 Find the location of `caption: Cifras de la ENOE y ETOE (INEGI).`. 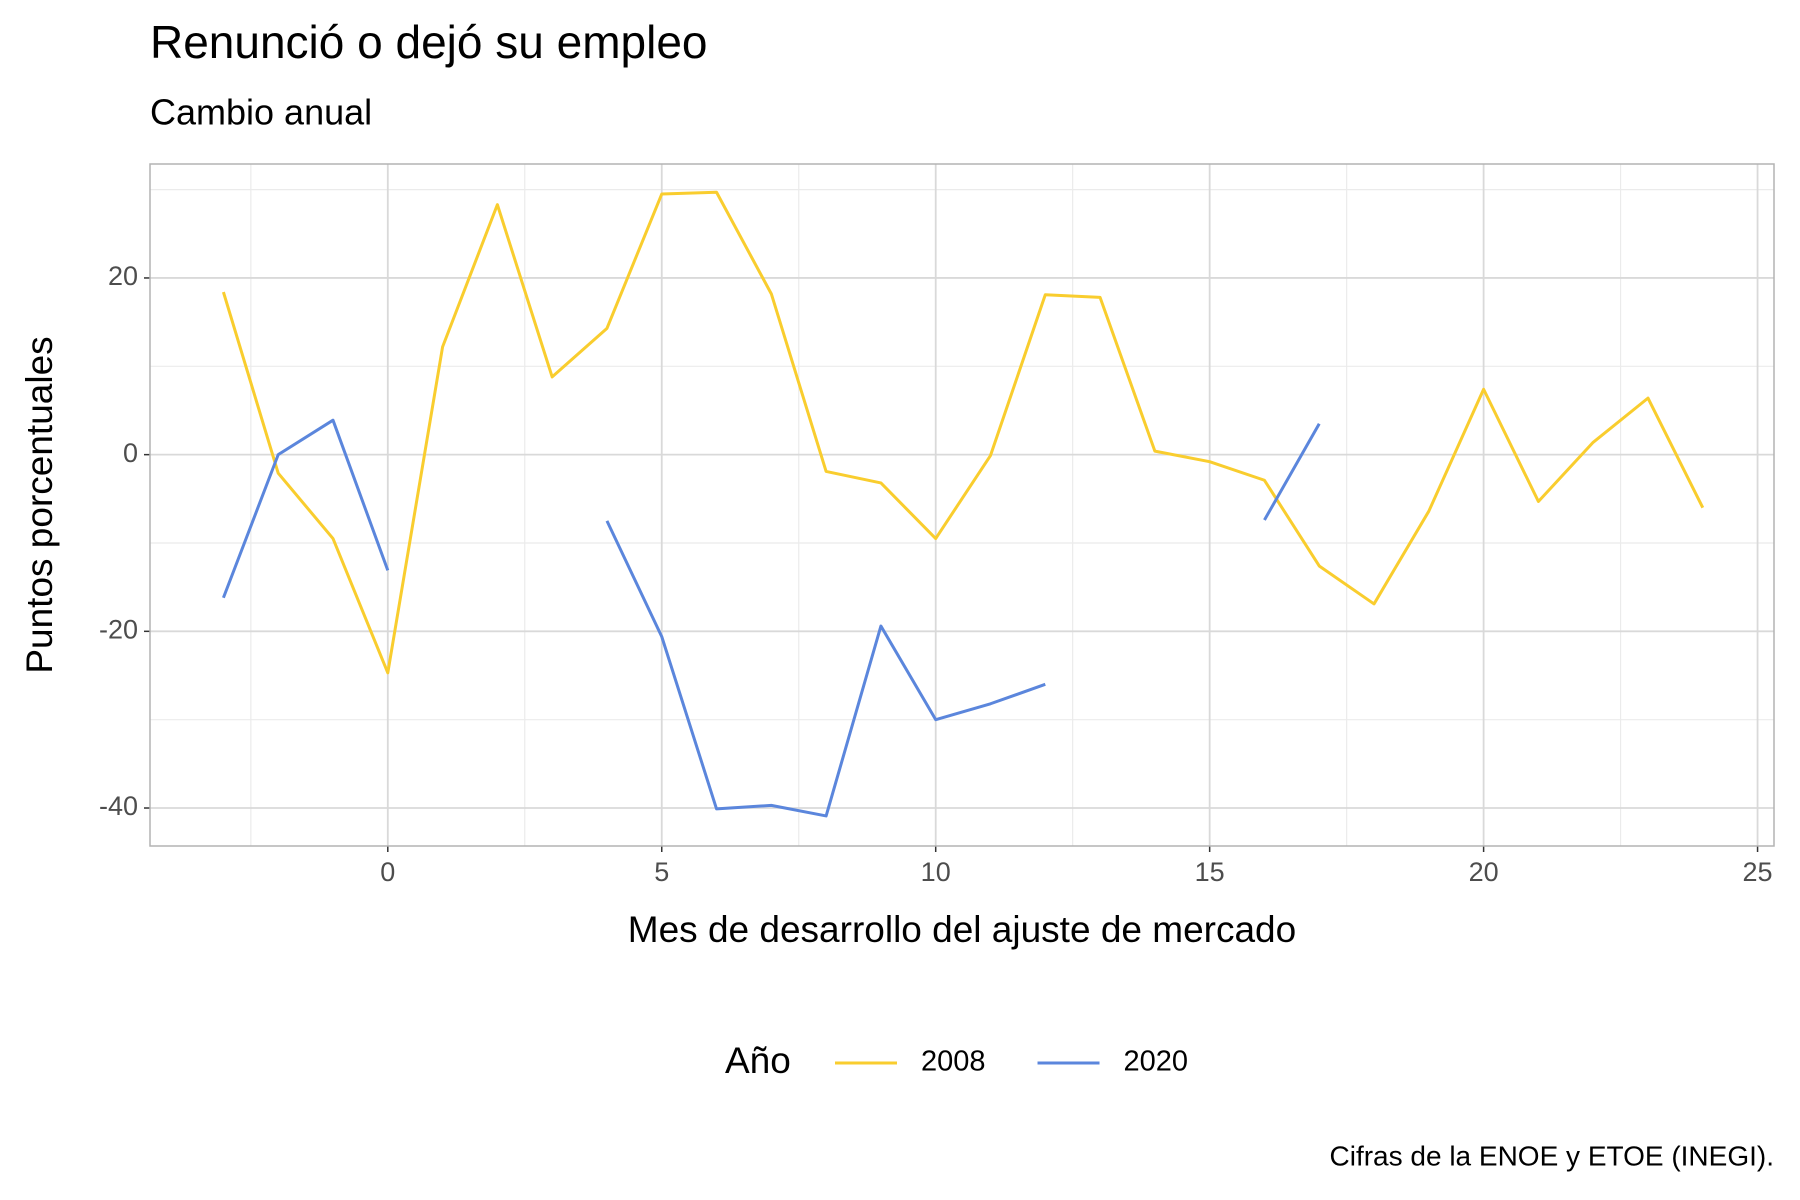

caption: Cifras de la ENOE y ETOE (INEGI). is located at coordinates (1552, 1155).